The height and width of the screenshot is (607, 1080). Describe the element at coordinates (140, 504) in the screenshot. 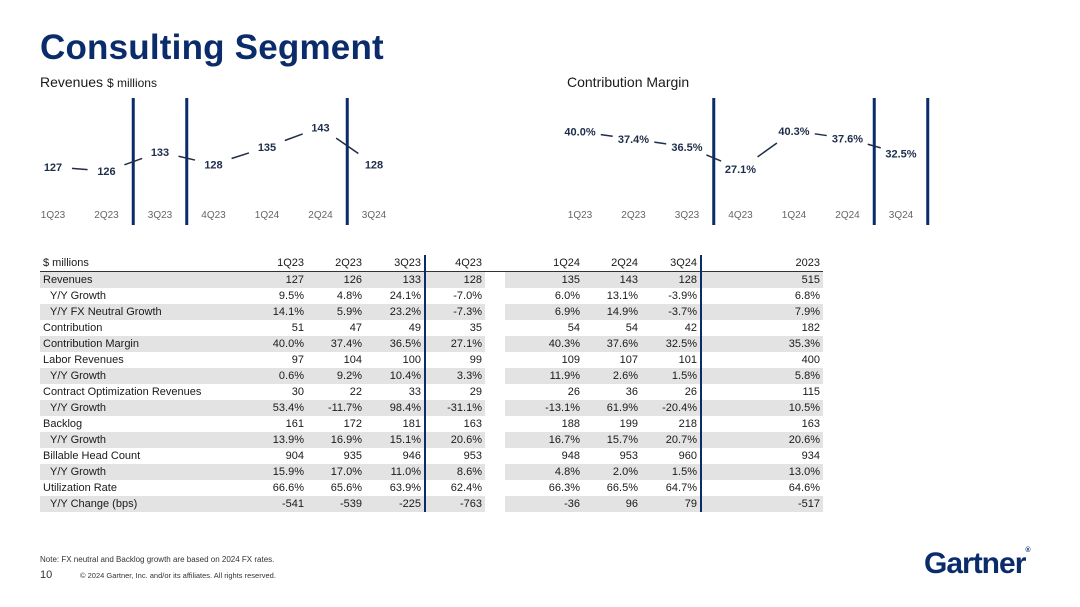

I see `row-label: Y/Y Change (bps)` at that location.